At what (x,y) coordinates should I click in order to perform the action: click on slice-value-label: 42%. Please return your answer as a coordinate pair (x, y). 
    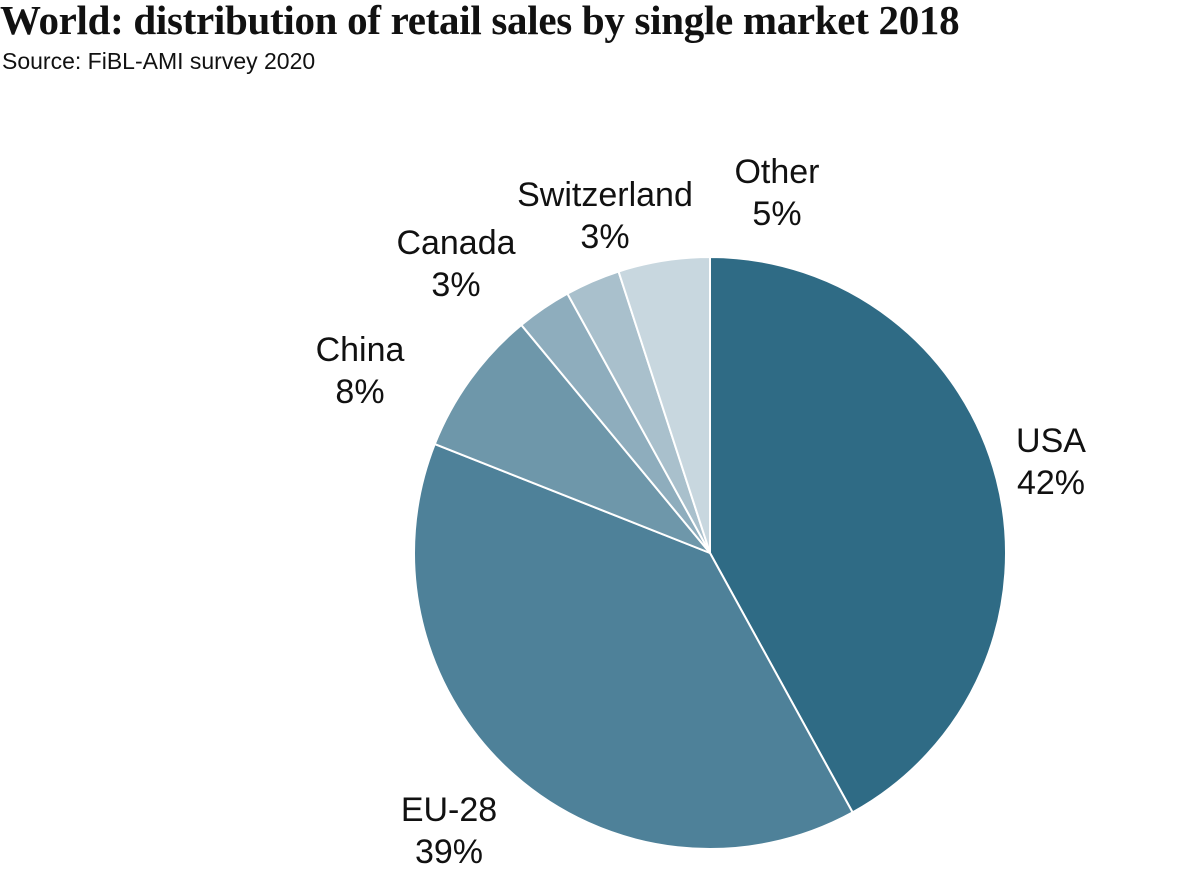
    Looking at the image, I should click on (1051, 483).